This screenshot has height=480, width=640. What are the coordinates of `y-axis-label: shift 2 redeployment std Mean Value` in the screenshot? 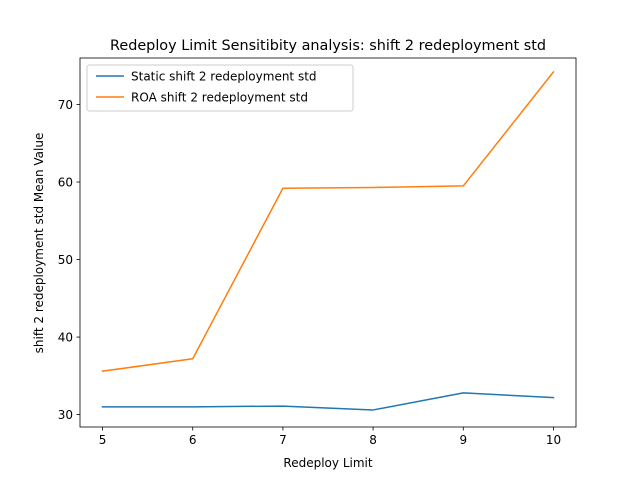 It's located at (39, 243).